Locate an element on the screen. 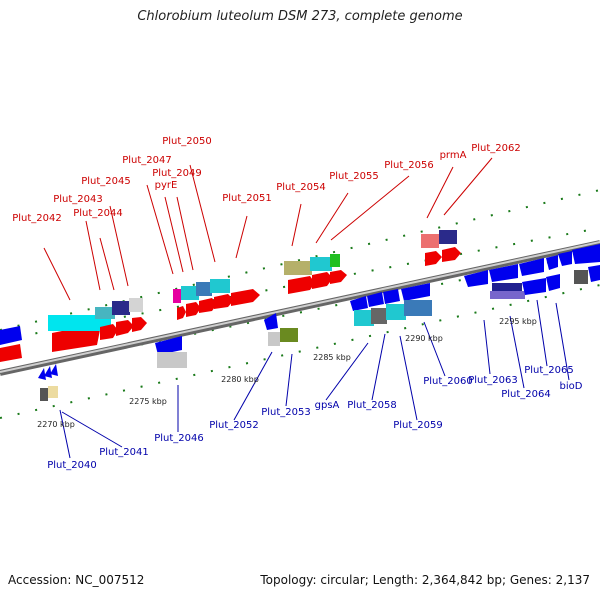 The height and width of the screenshot is (600, 600). feature-cyan-2050 is located at coordinates (220, 286).